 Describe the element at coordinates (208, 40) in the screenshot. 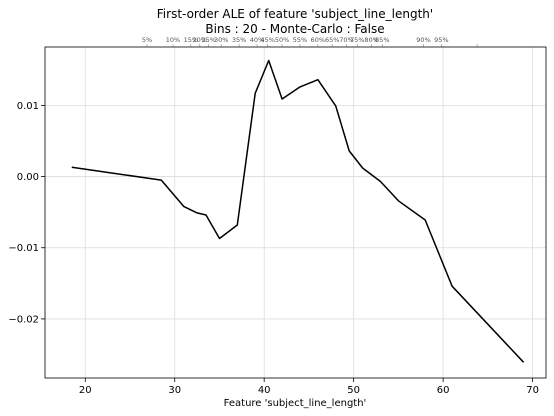

I see `decile-label: 25%` at that location.